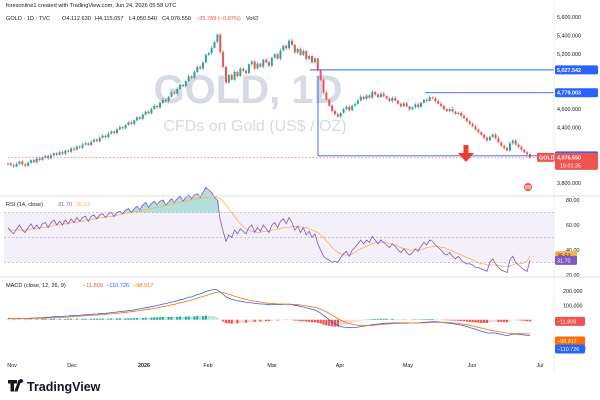 Image resolution: width=600 pixels, height=400 pixels. Describe the element at coordinates (168, 200) in the screenshot. I see `rsi-overbought-fill` at that location.